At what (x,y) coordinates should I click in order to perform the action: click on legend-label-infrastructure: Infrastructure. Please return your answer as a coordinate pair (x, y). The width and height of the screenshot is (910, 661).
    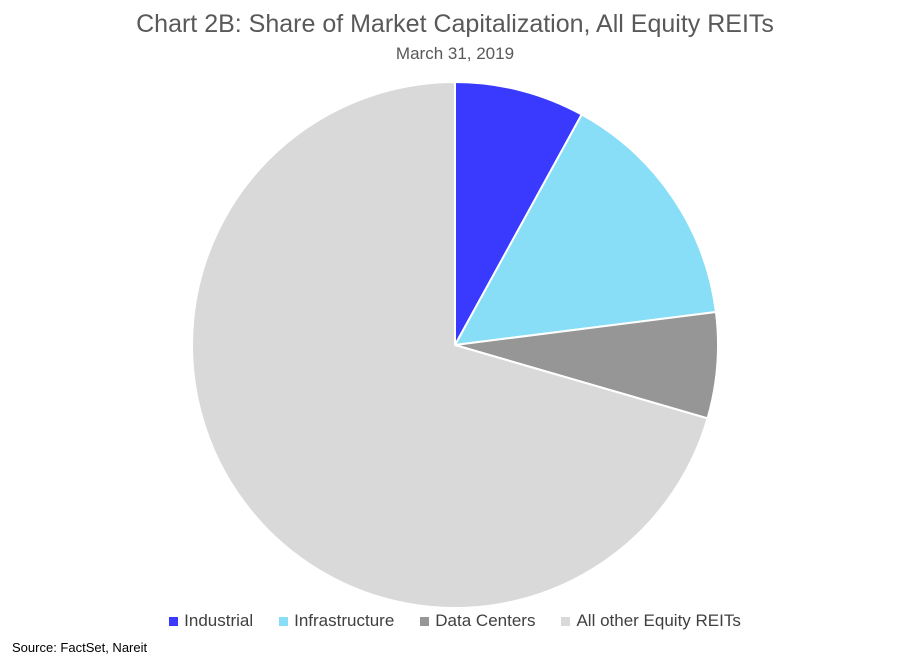
    Looking at the image, I should click on (344, 620).